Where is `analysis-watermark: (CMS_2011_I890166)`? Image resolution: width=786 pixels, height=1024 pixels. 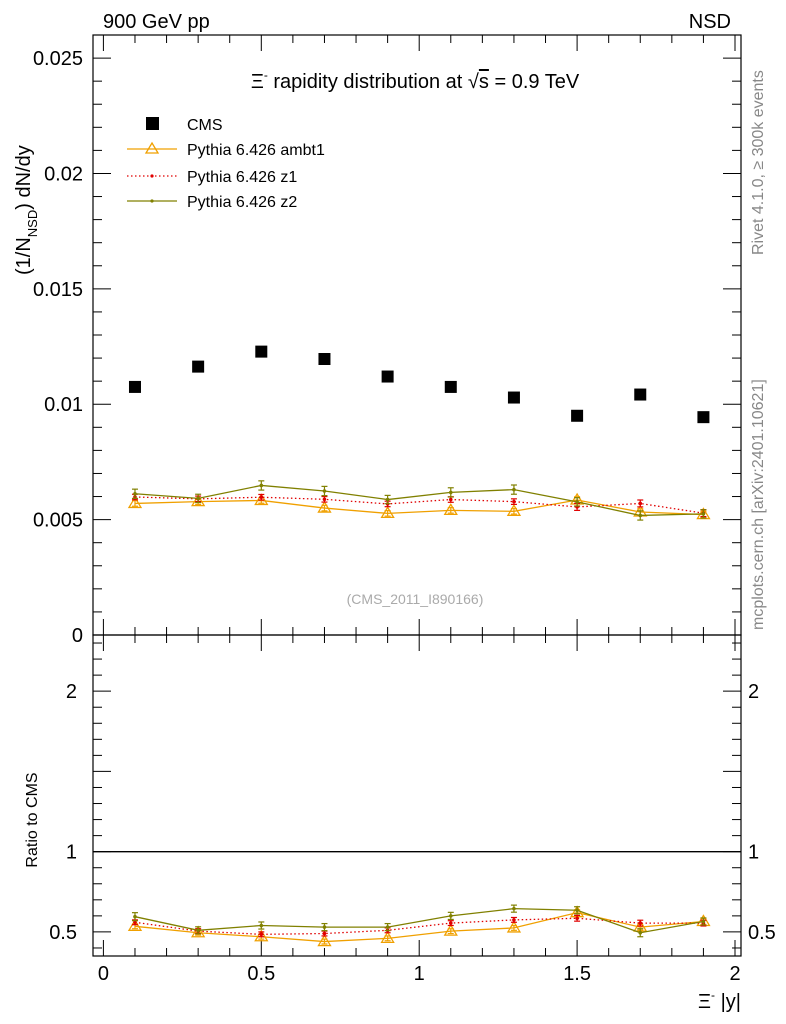
analysis-watermark: (CMS_2011_I890166) is located at coordinates (415, 599).